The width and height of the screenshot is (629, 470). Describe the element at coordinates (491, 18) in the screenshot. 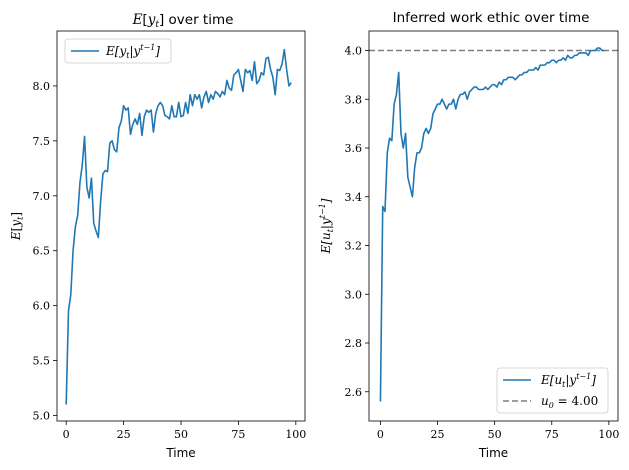

I see `chart-title: Inferred work ethic over time` at that location.